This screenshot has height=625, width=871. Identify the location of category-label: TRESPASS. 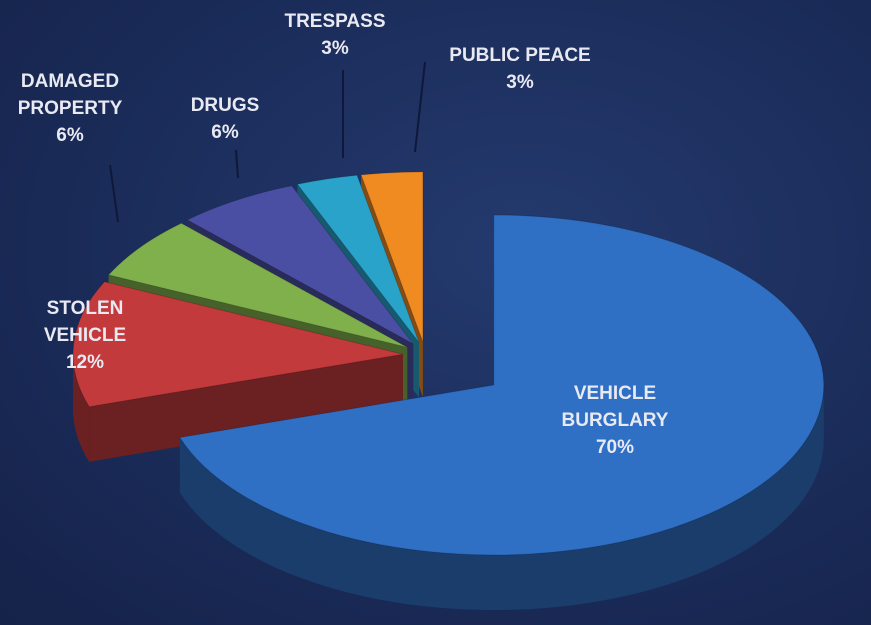
(335, 21).